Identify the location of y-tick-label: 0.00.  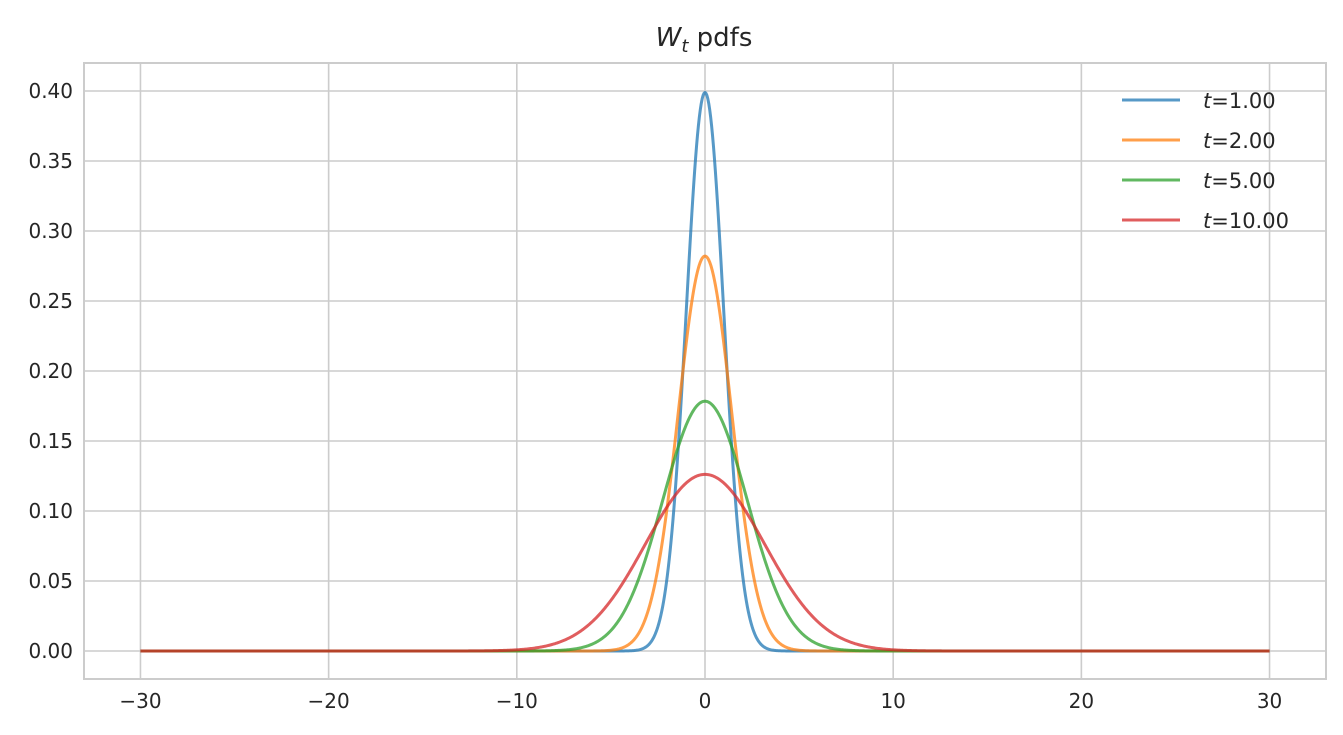
(50, 651).